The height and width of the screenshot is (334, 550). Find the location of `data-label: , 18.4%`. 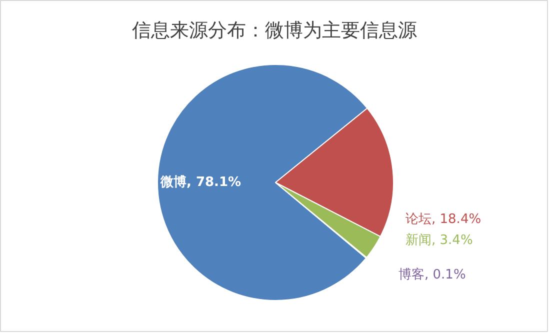

data-label: , 18.4% is located at coordinates (457, 219).